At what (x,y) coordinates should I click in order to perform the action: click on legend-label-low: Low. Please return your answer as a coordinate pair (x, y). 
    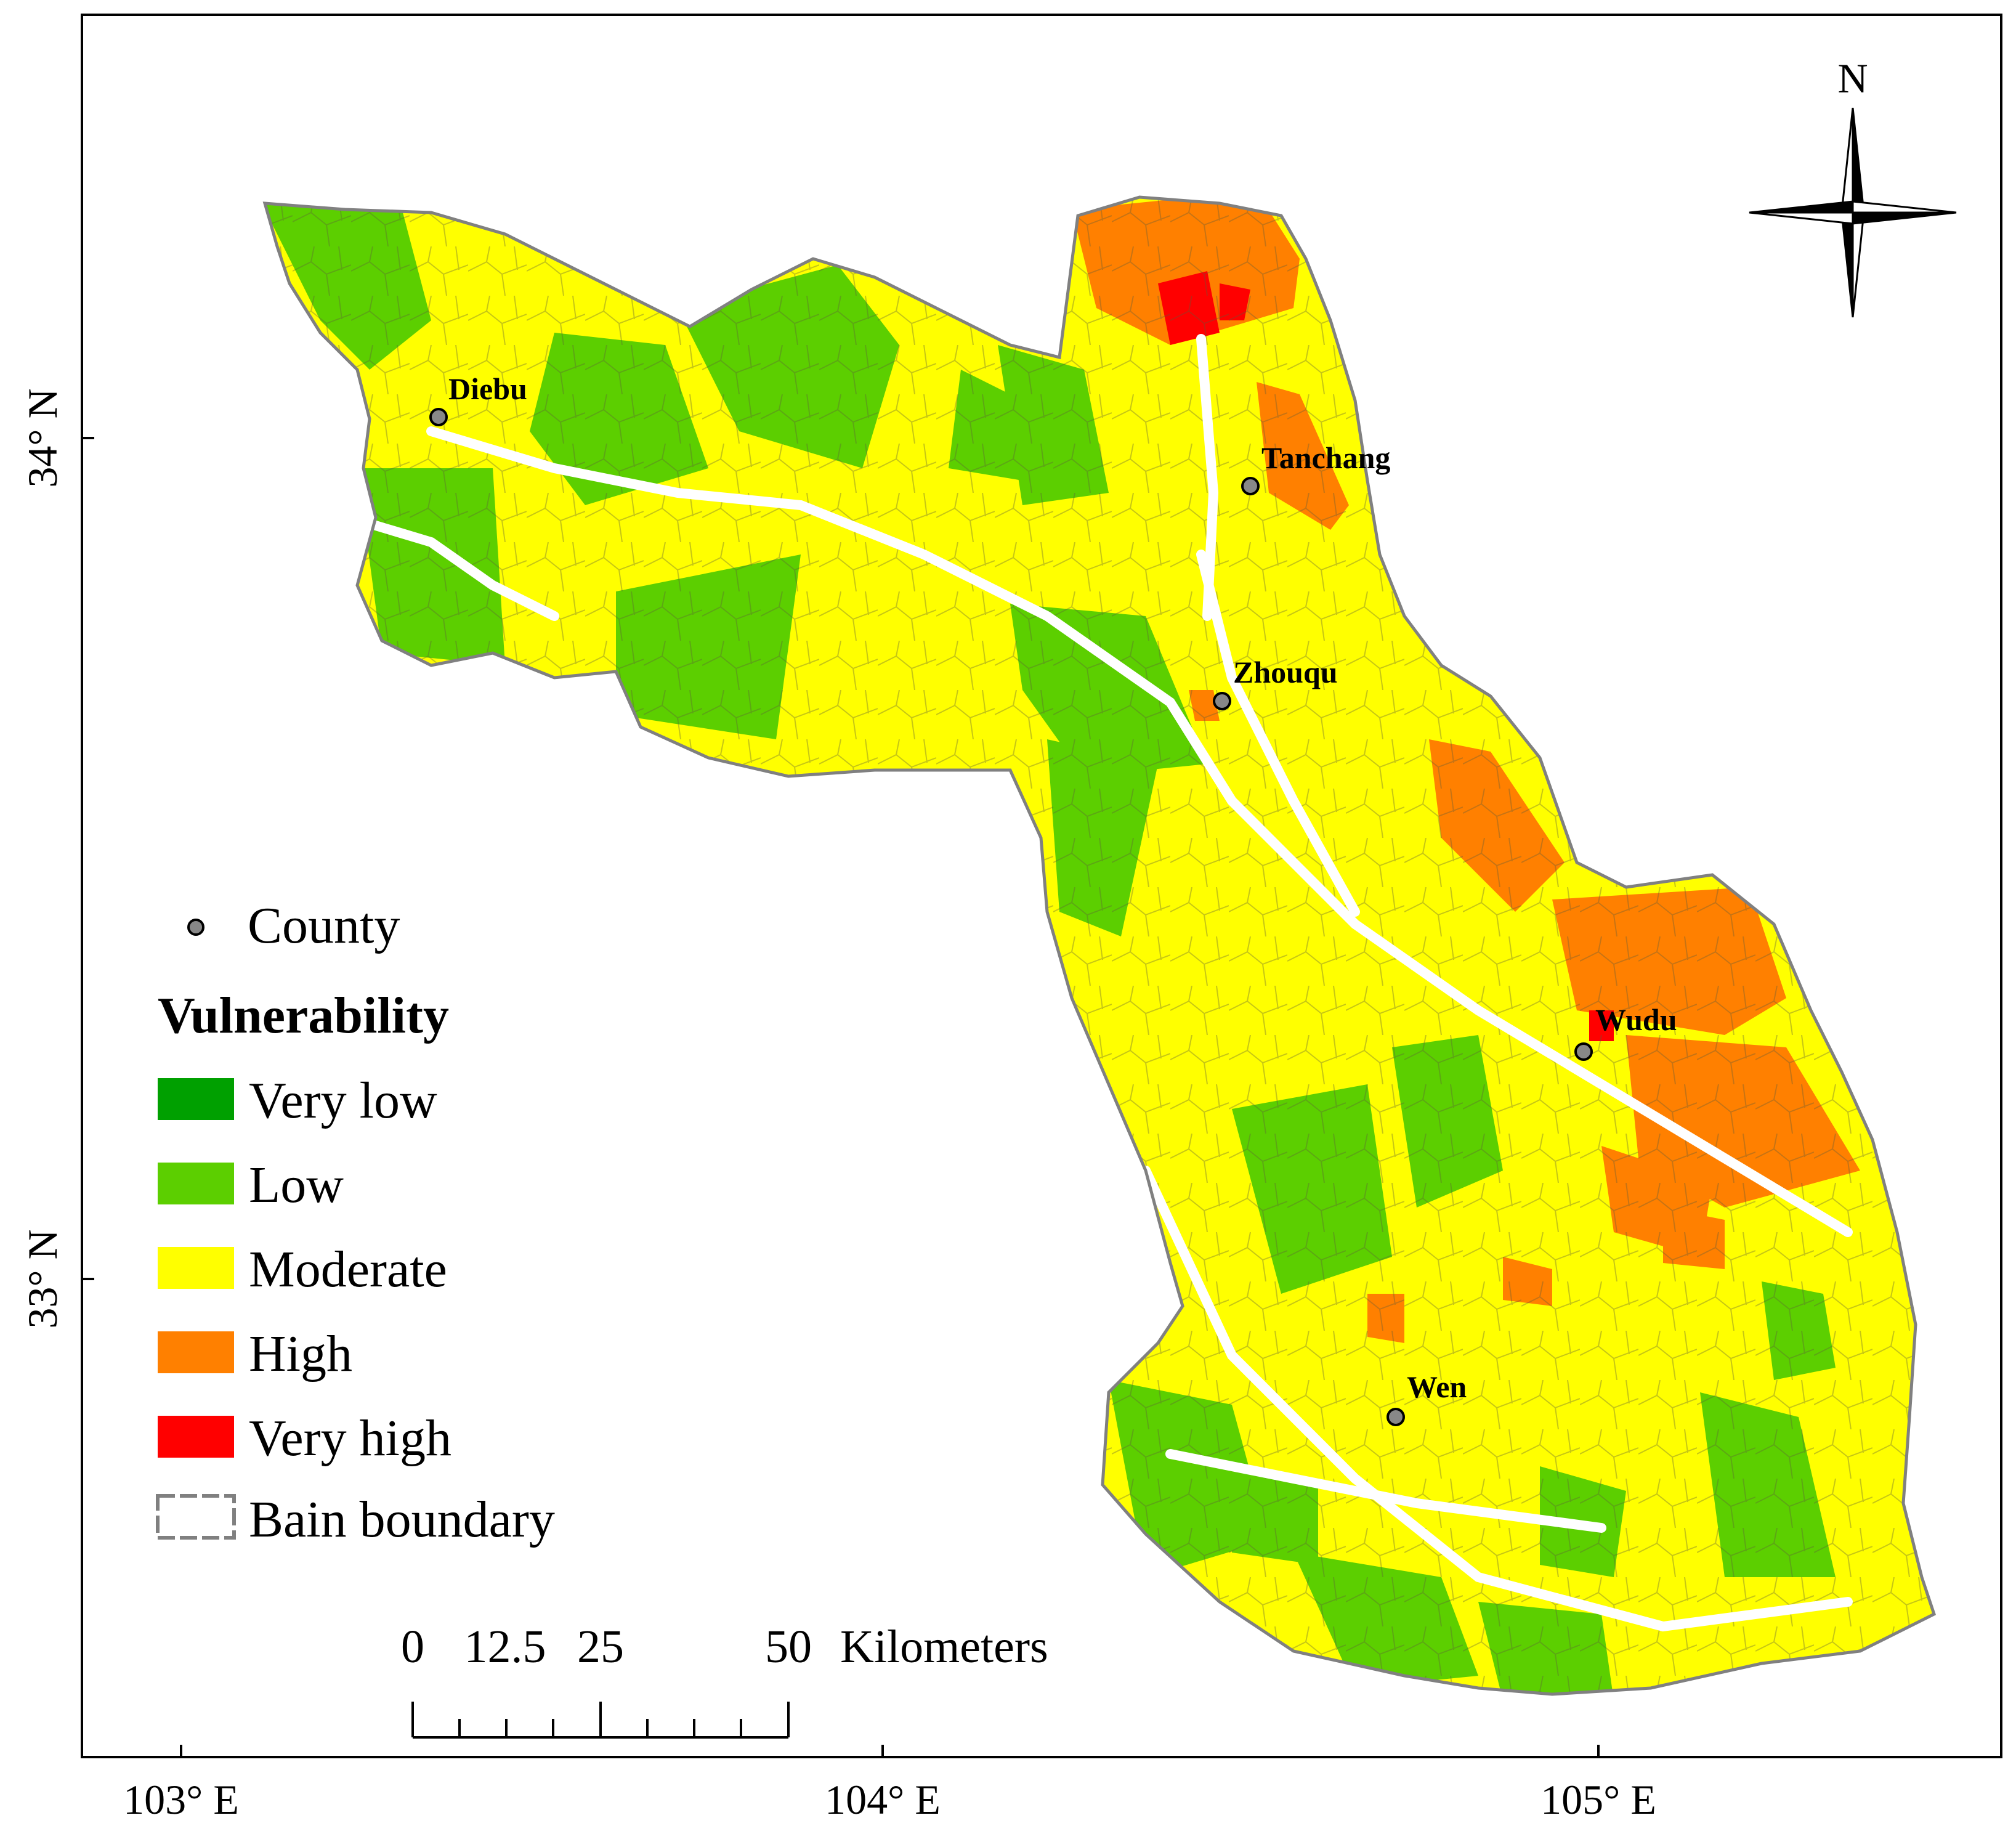
    Looking at the image, I should click on (296, 1185).